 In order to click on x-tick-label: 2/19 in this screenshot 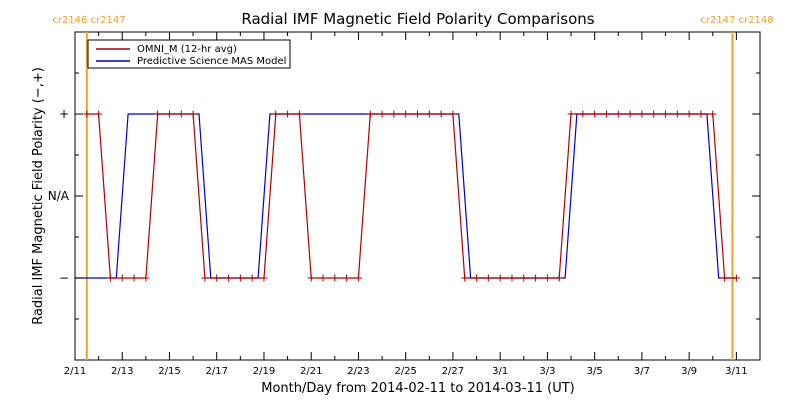, I will do `click(264, 371)`.